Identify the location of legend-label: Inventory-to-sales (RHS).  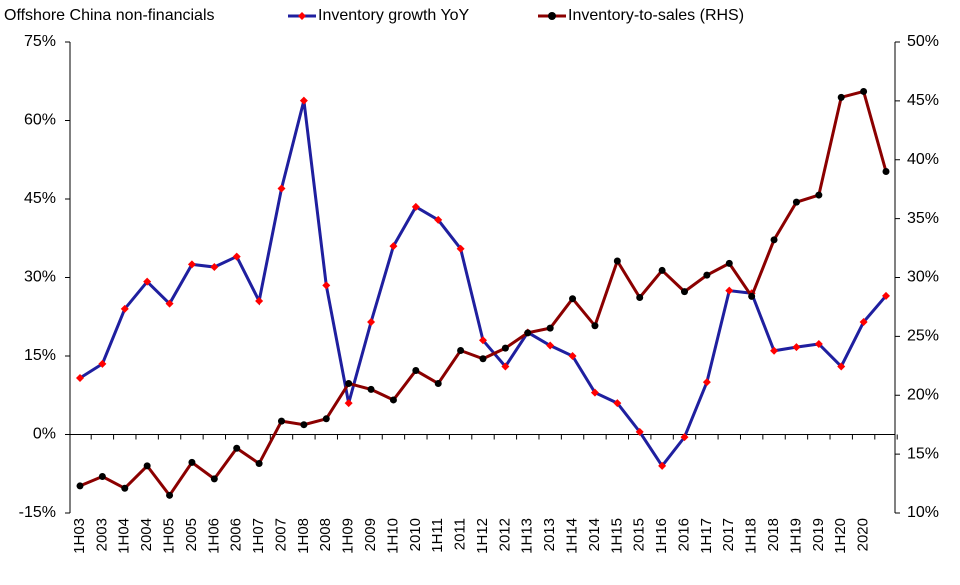
(656, 15).